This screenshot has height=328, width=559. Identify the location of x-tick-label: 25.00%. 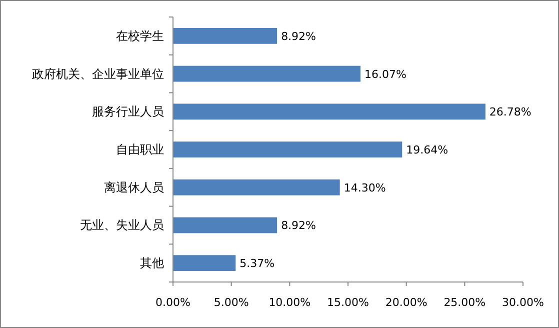
(465, 302).